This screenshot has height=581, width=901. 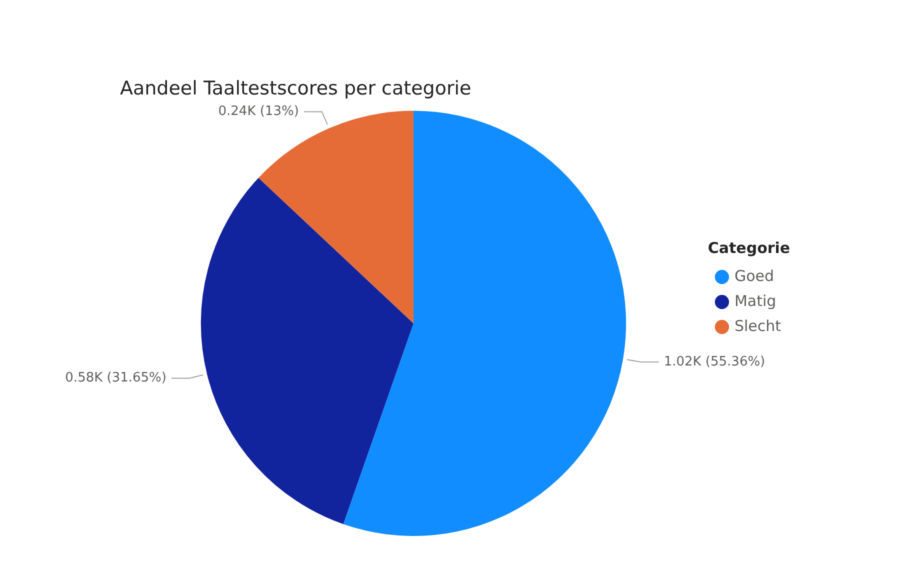 I want to click on data-label: 0.58K (31.65%), so click(x=115, y=378).